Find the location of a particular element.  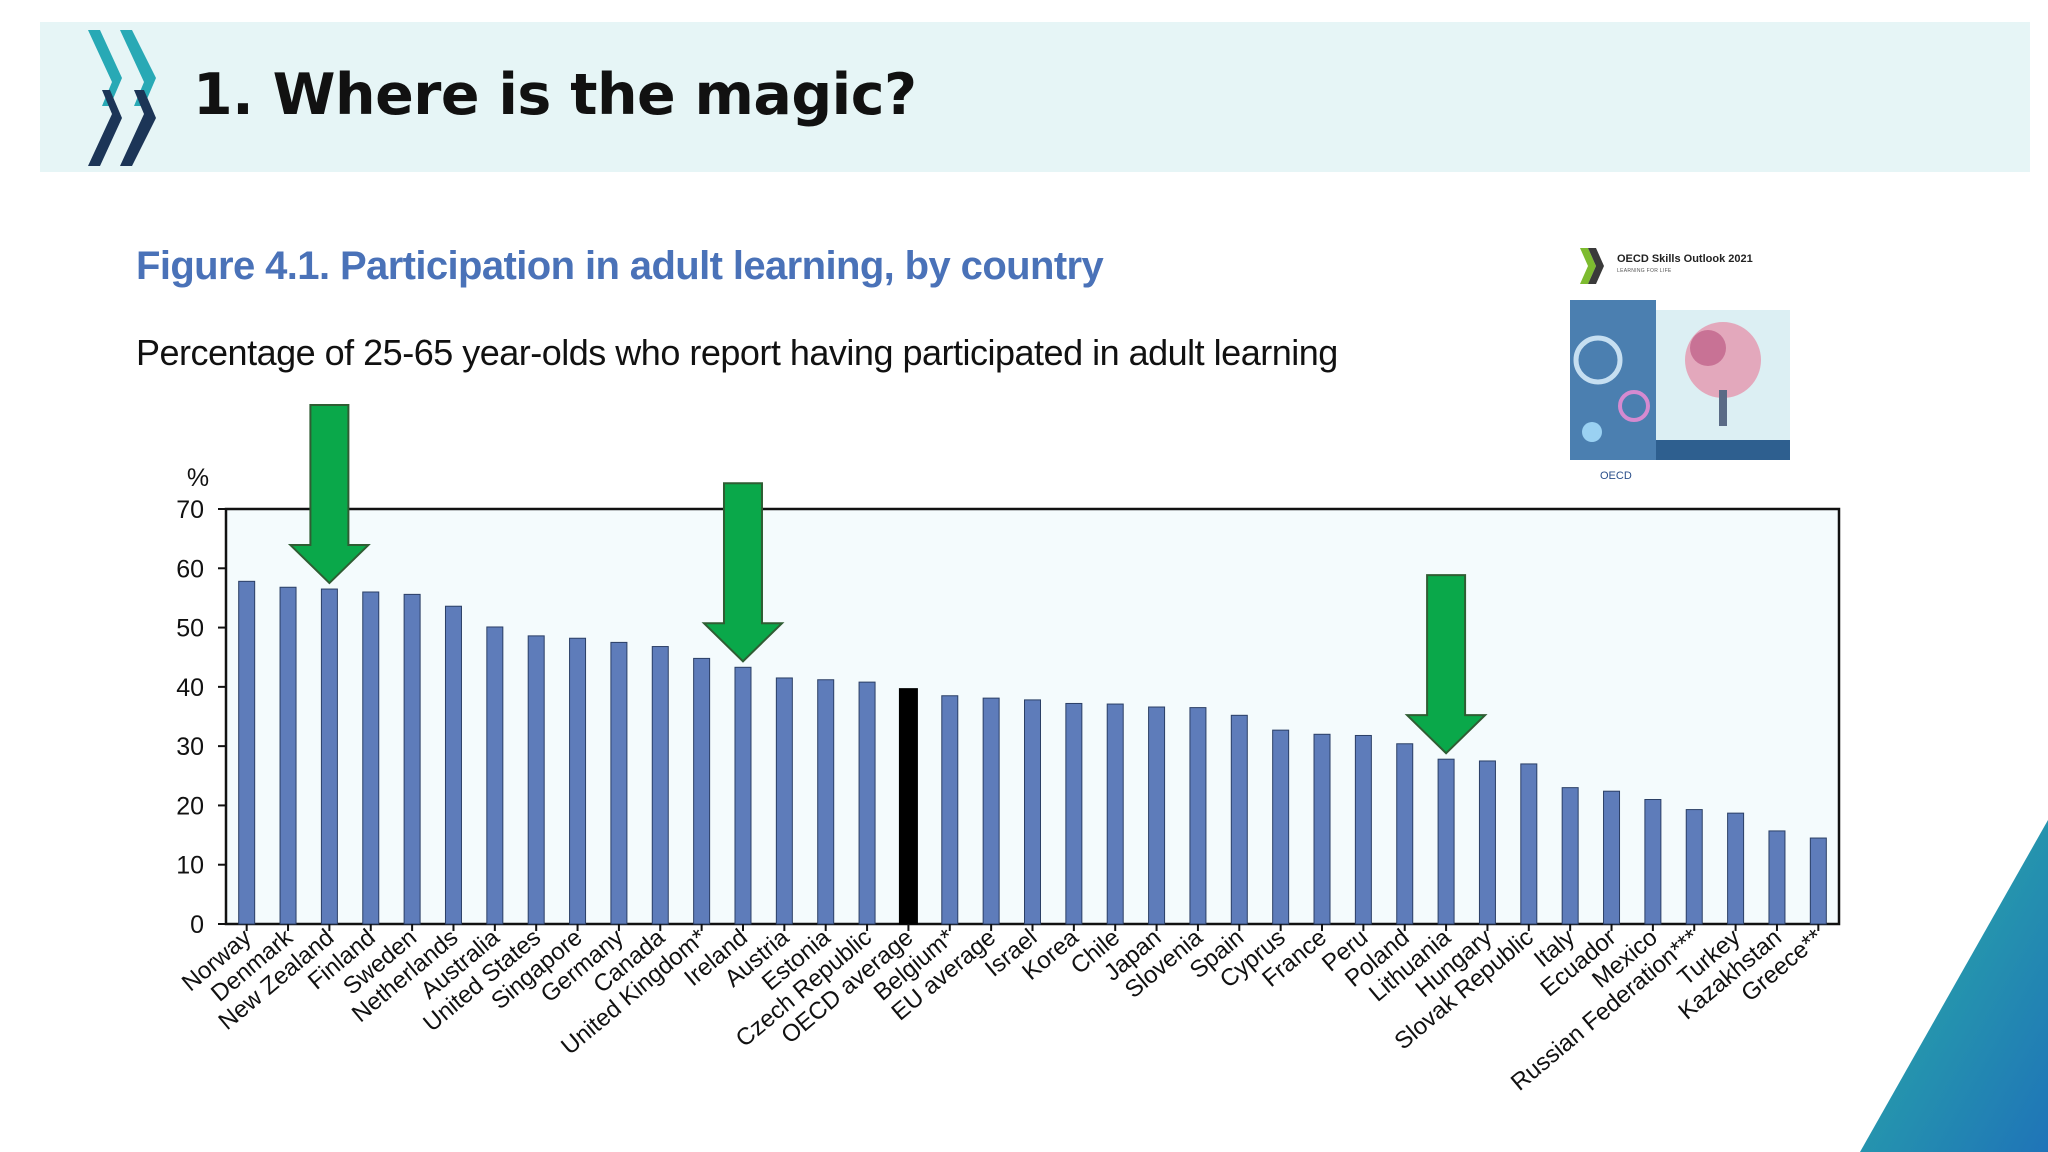

cover-tree-trunk is located at coordinates (1723, 408).